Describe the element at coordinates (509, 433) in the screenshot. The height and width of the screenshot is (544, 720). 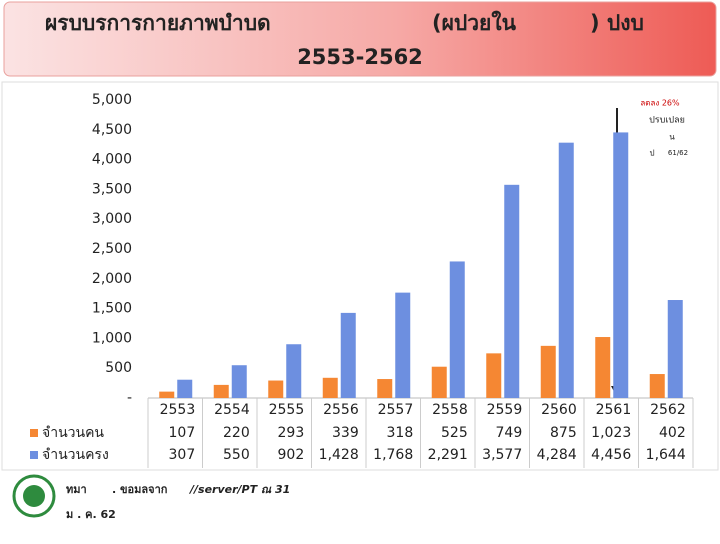
I see `table-value: 749` at that location.